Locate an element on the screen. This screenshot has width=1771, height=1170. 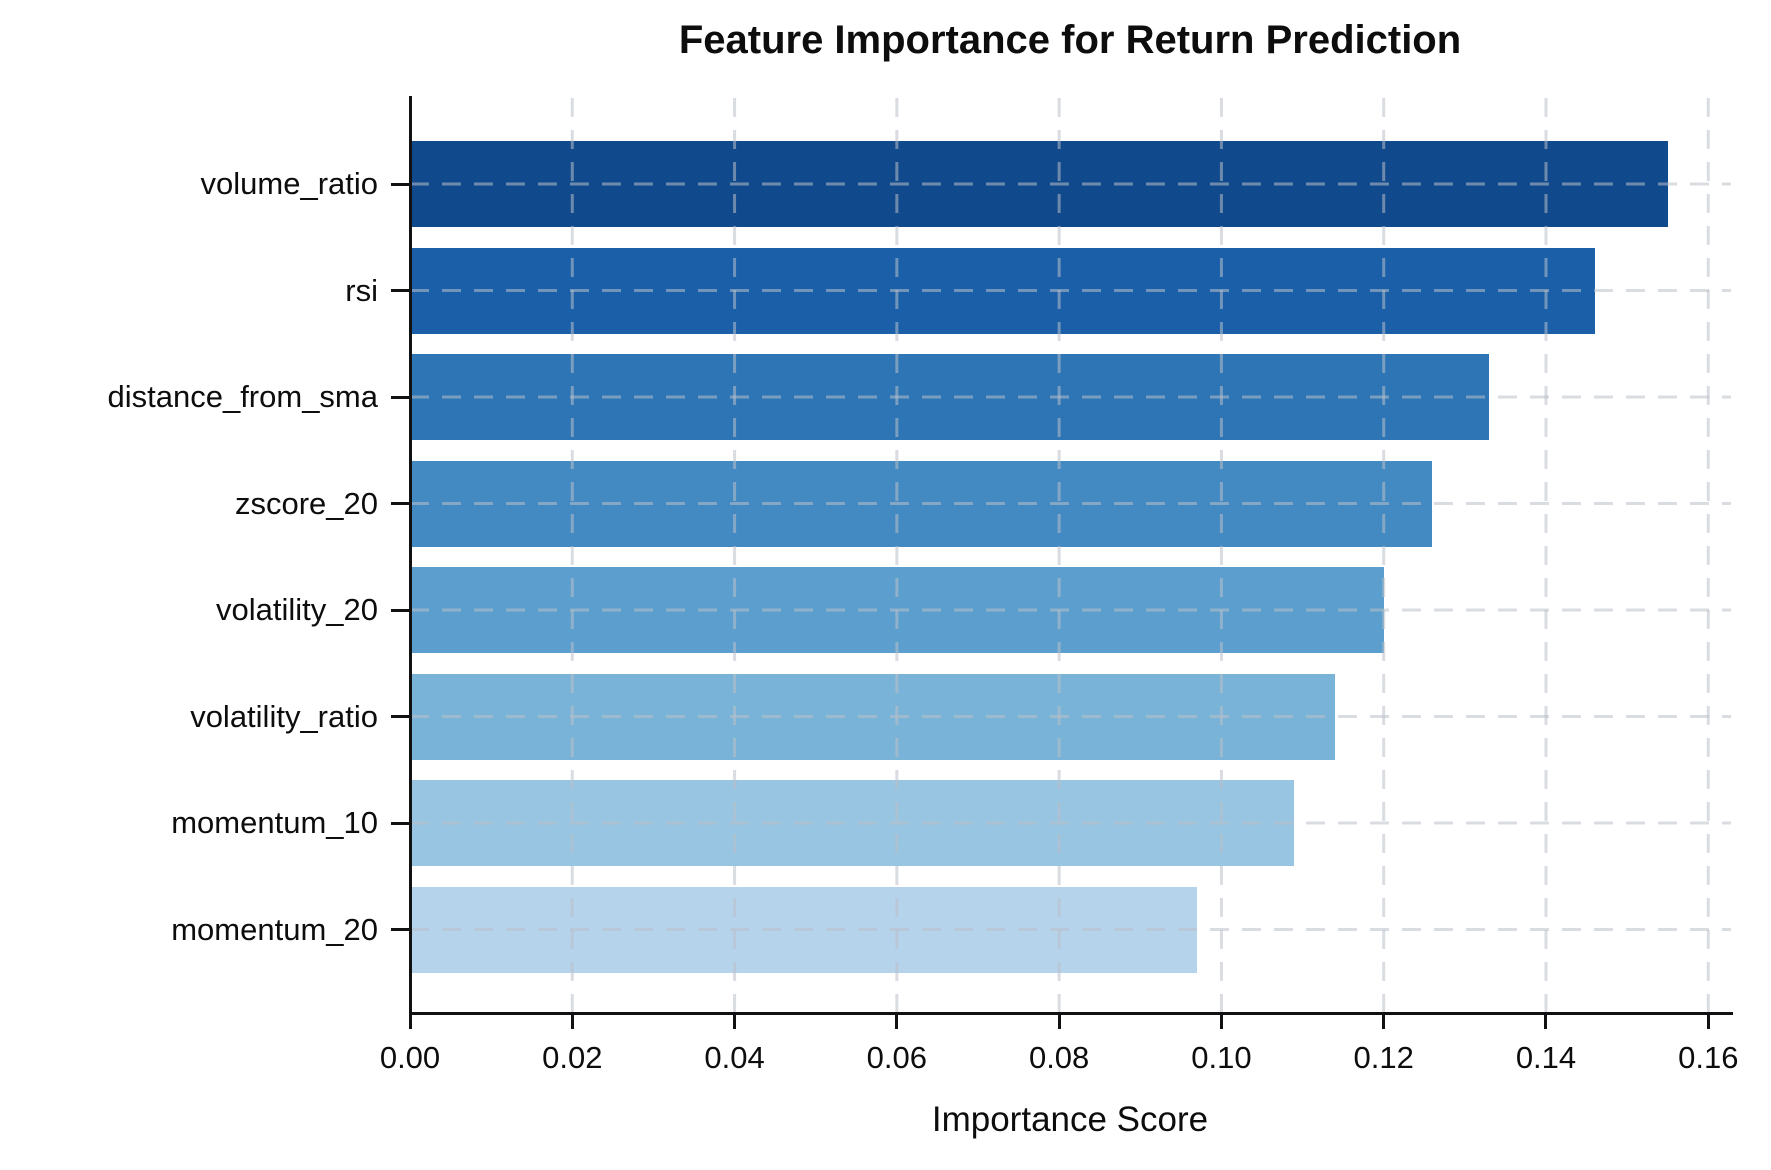
y-tick-volume_ratio is located at coordinates (400, 184).